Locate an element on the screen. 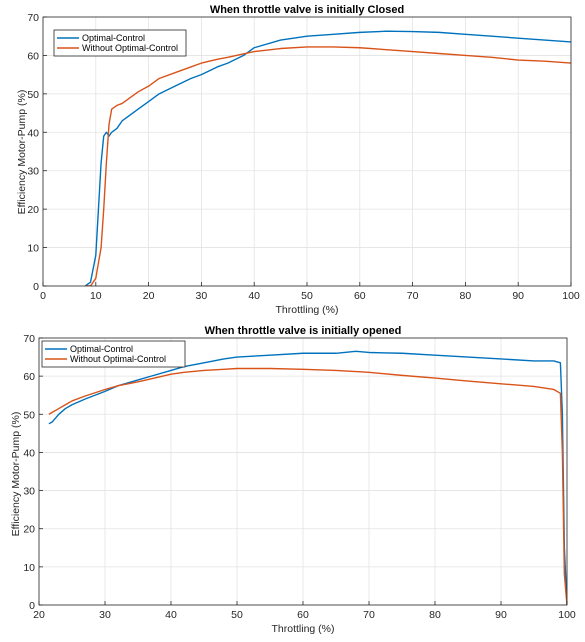  chart-closed-title: When throttle valve is initially Closed is located at coordinates (307, 10).